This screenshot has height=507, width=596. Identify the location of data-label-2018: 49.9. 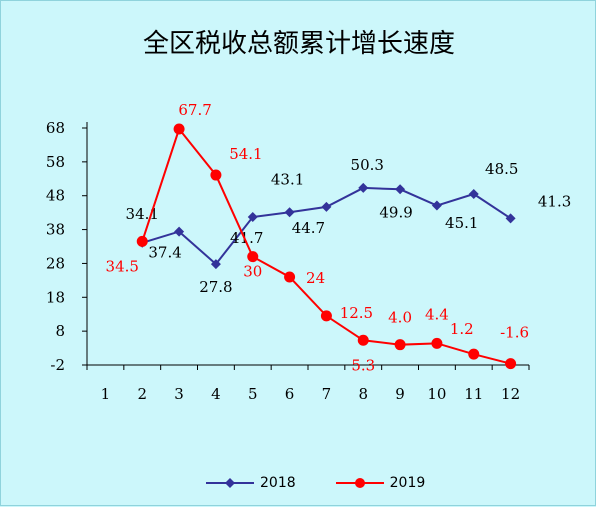
(395, 212).